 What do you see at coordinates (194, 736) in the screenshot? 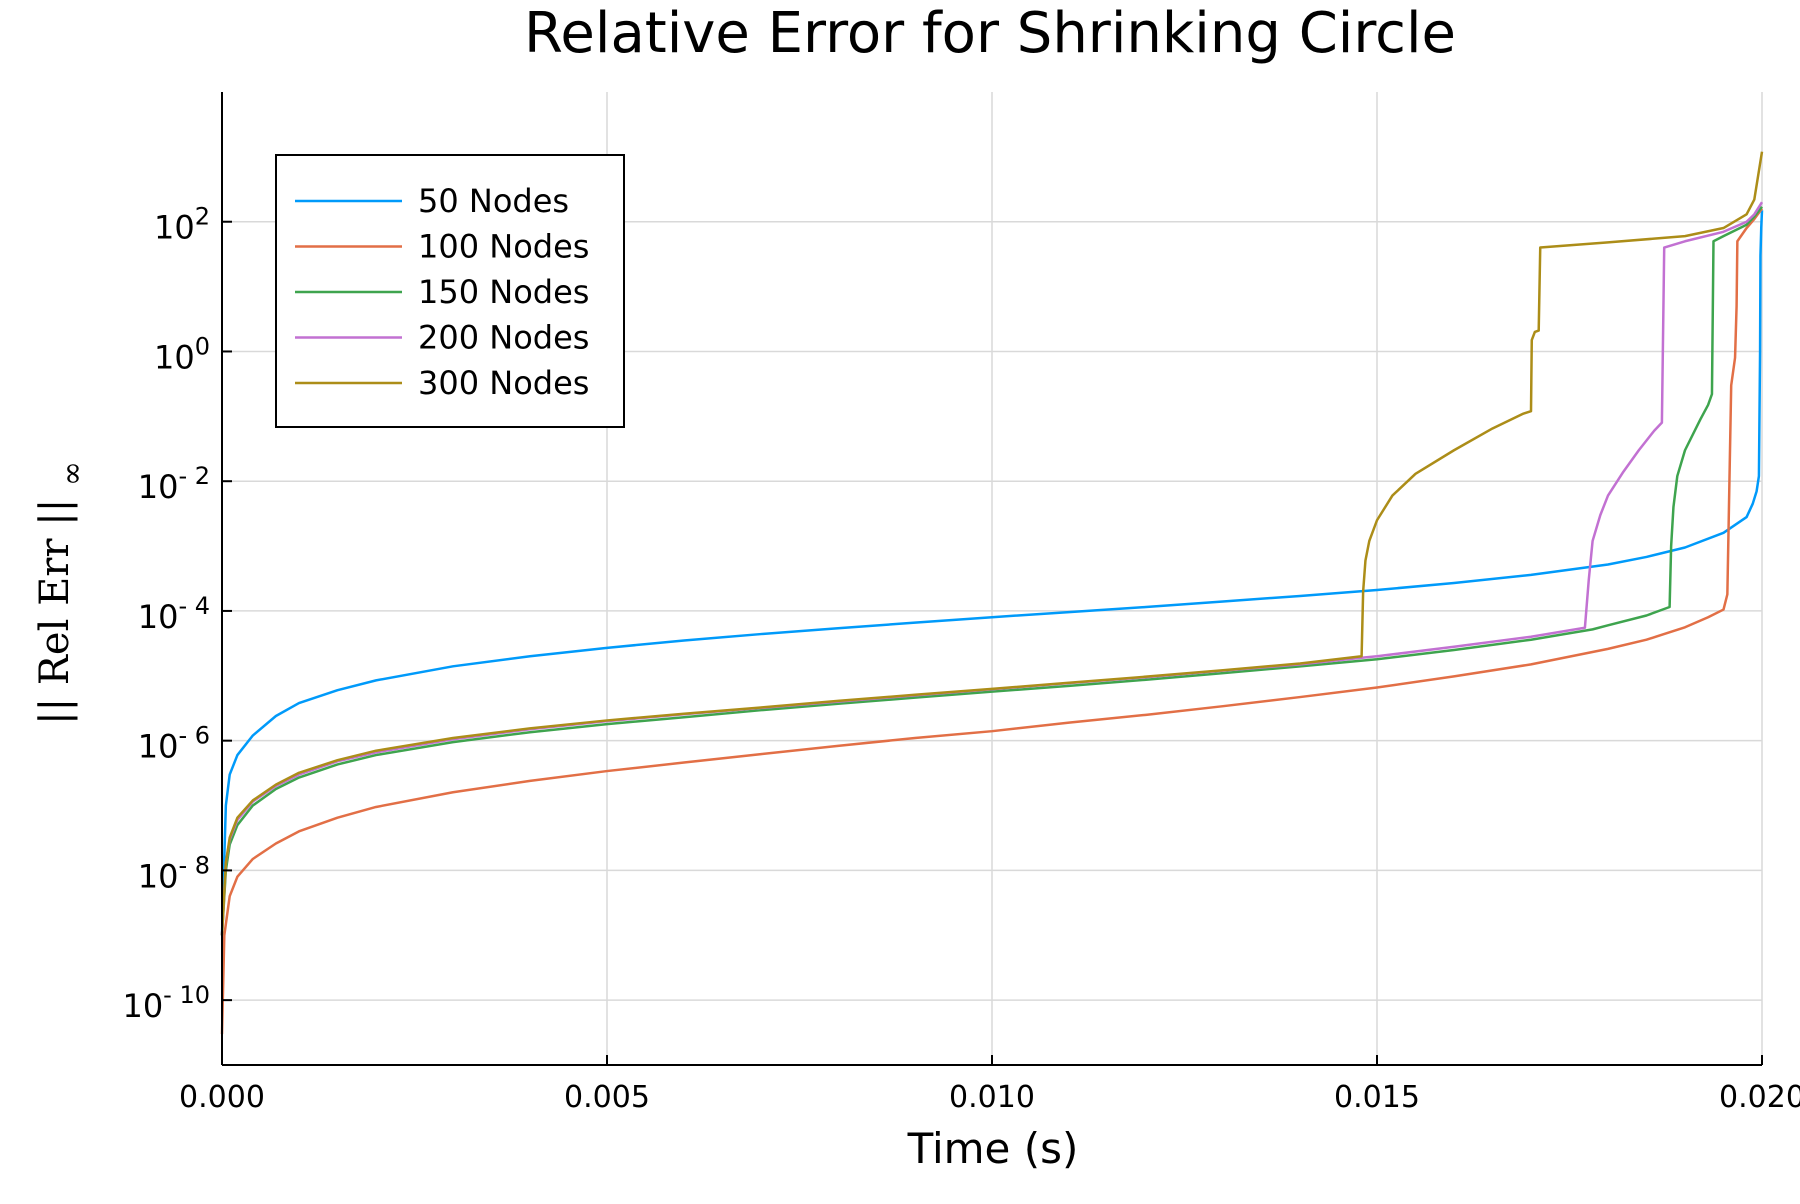
I see `y-tick-label-exponent: - 6` at bounding box center [194, 736].